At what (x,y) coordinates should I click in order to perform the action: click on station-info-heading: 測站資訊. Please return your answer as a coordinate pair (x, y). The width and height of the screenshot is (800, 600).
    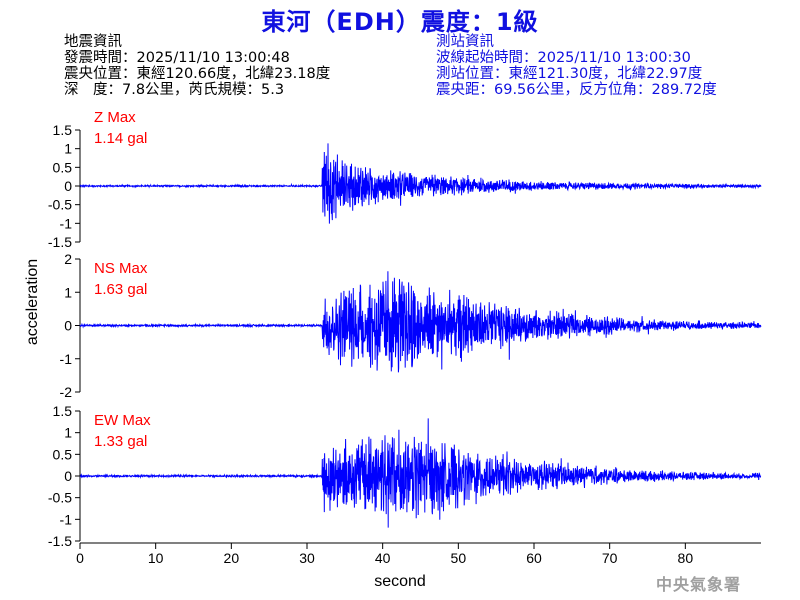
    Looking at the image, I should click on (465, 42).